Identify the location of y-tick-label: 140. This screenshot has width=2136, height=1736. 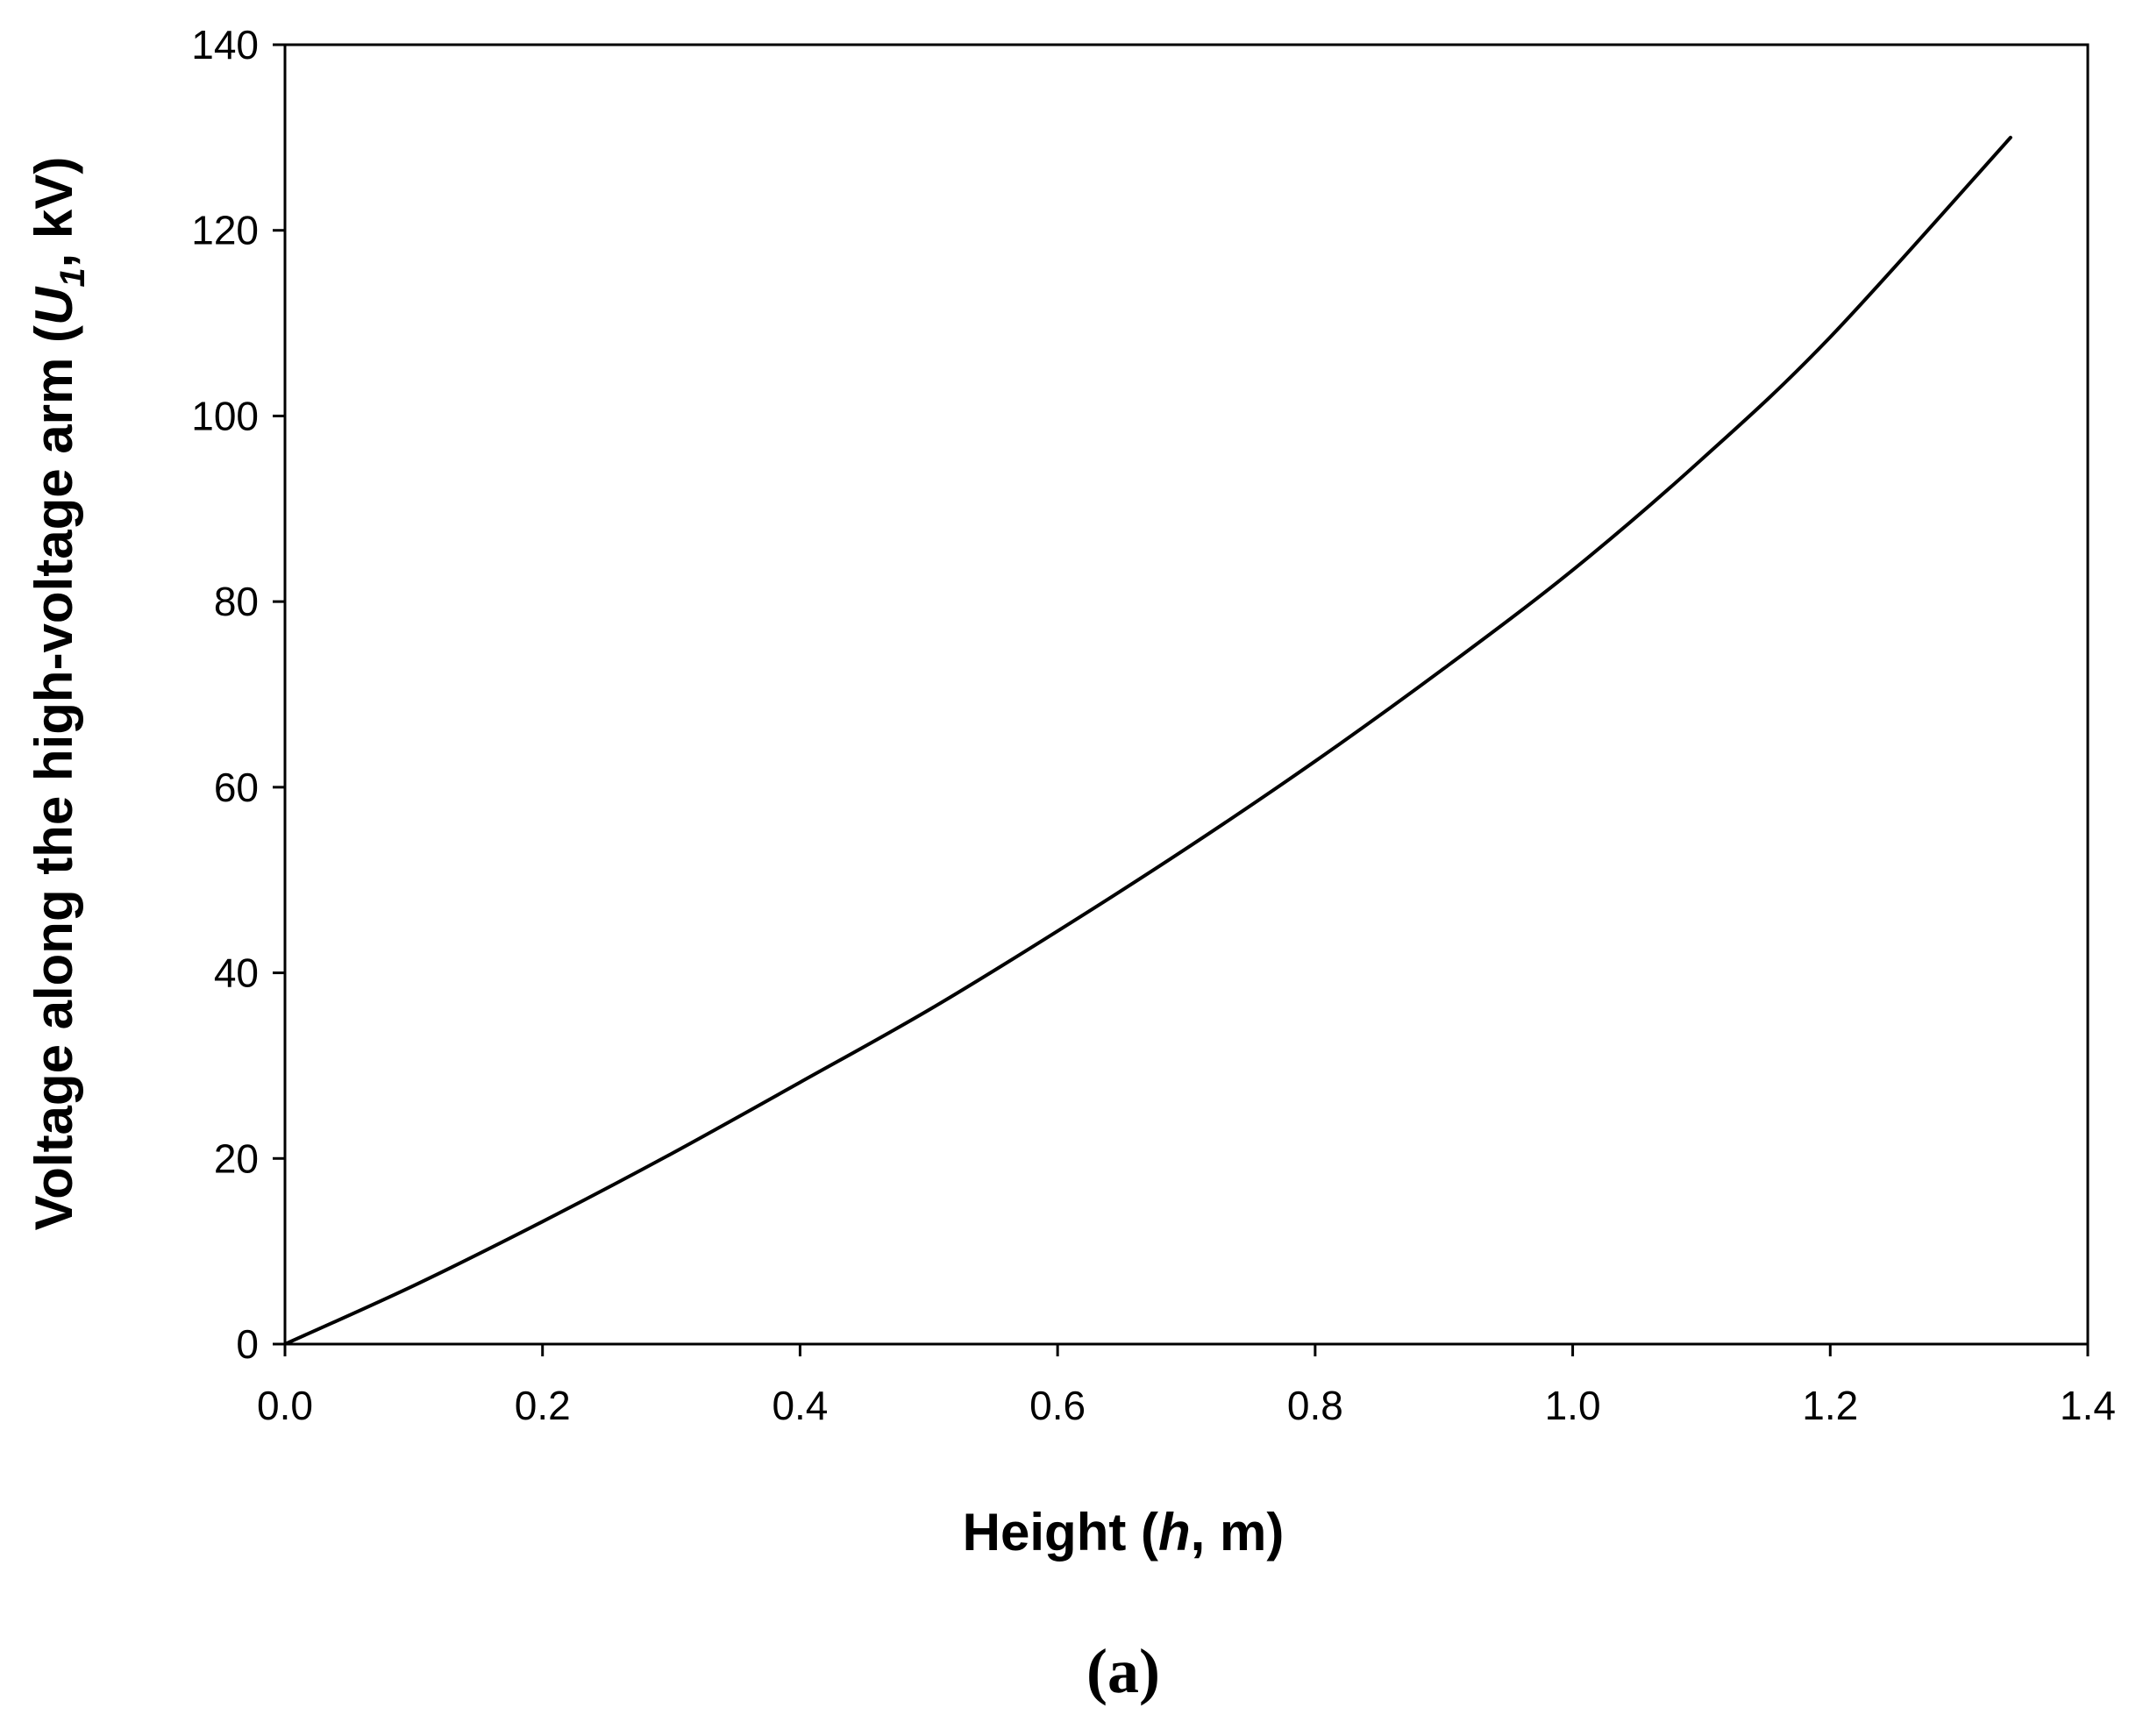
(225, 45).